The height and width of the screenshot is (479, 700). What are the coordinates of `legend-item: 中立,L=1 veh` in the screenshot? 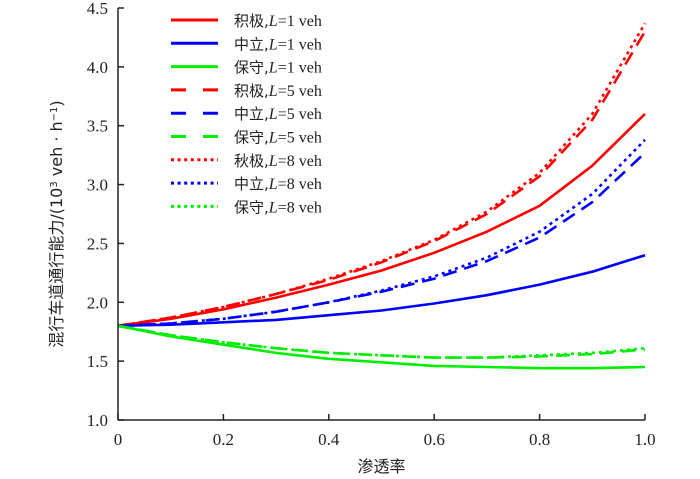 It's located at (246, 44).